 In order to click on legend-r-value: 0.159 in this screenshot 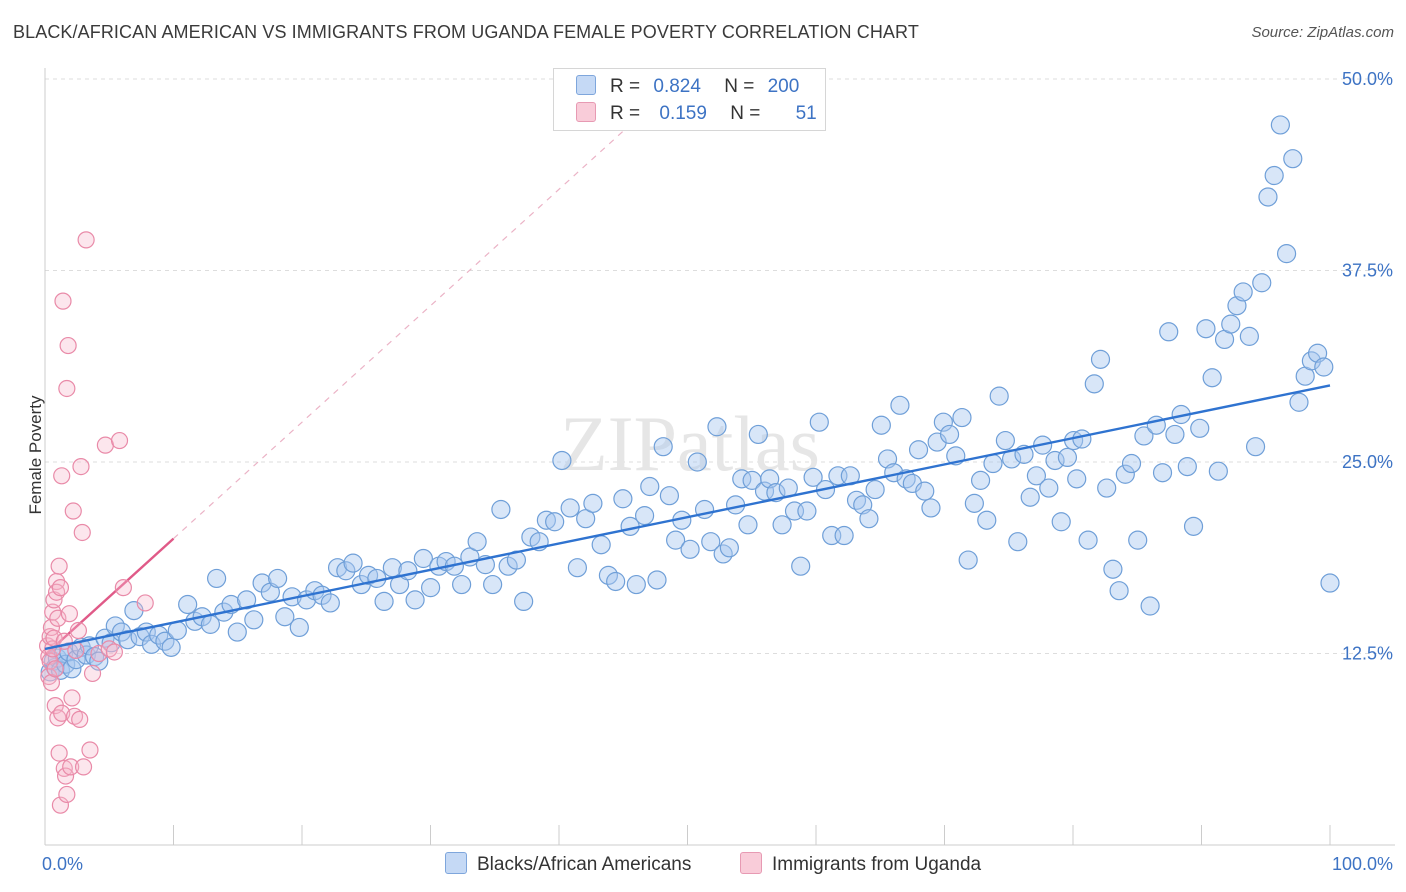, I will do `click(683, 113)`.